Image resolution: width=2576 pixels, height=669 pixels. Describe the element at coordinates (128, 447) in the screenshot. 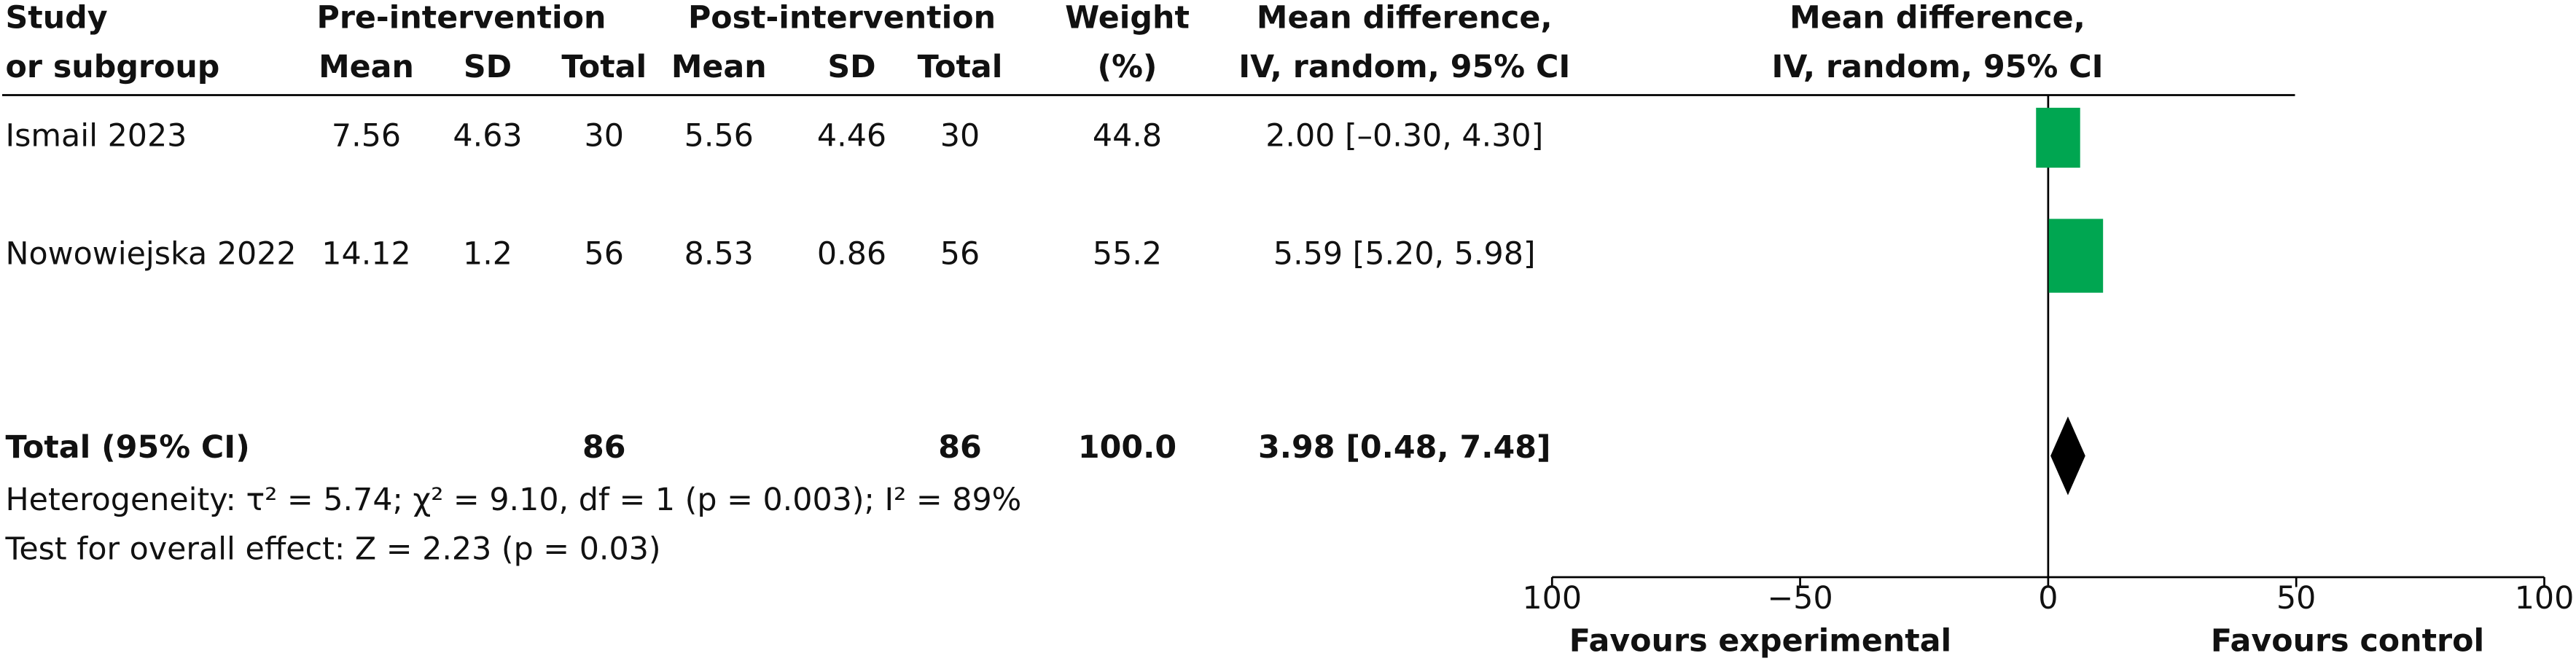

I see `total-label: Total (95% CI)` at that location.